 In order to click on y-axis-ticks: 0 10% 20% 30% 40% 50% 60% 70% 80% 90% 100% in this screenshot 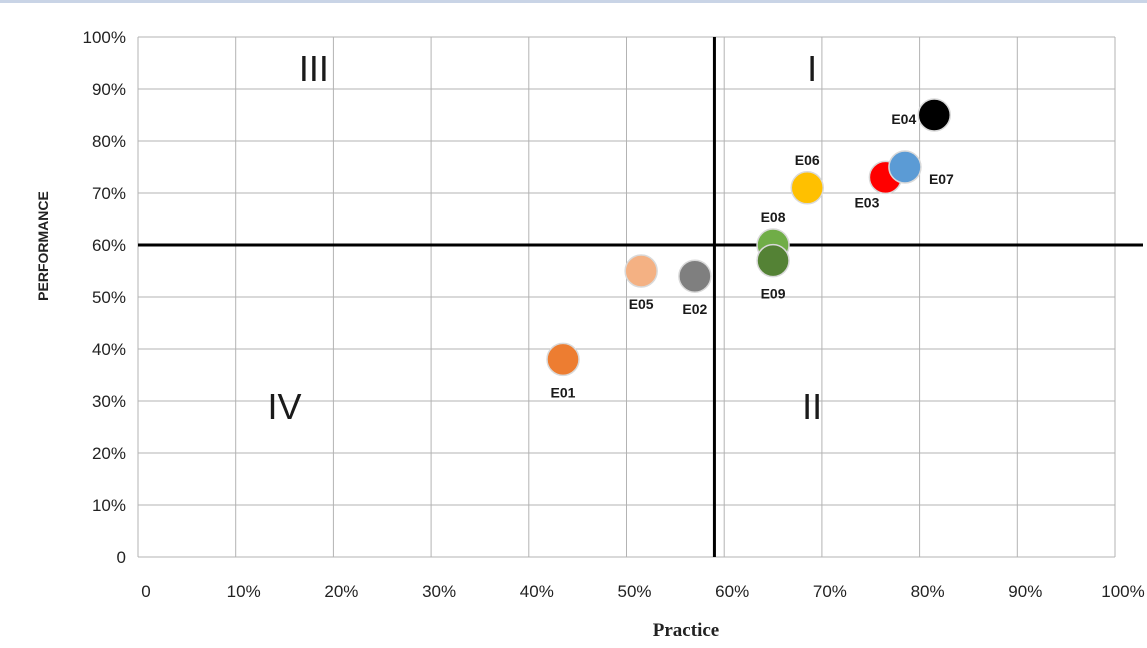, I will do `click(104, 297)`.